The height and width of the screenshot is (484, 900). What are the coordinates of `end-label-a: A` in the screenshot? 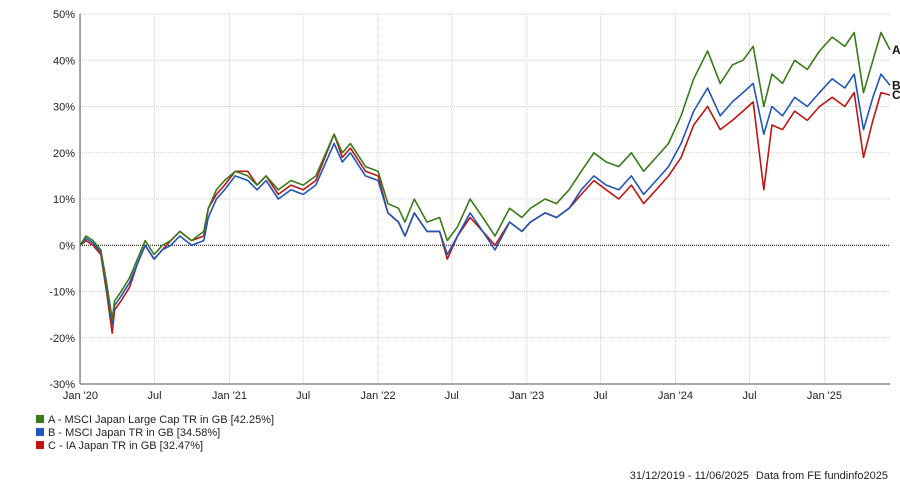 It's located at (896, 50).